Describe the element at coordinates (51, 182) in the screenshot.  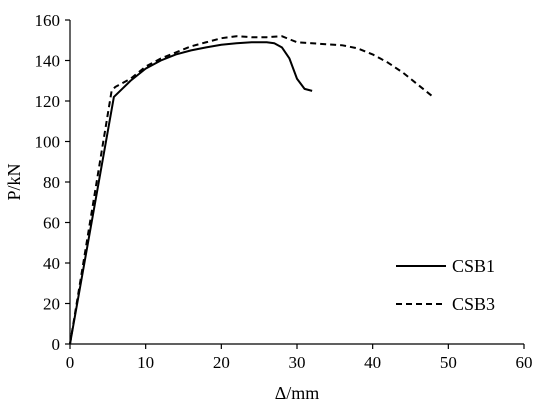
I see `y-tick-label: 80` at that location.